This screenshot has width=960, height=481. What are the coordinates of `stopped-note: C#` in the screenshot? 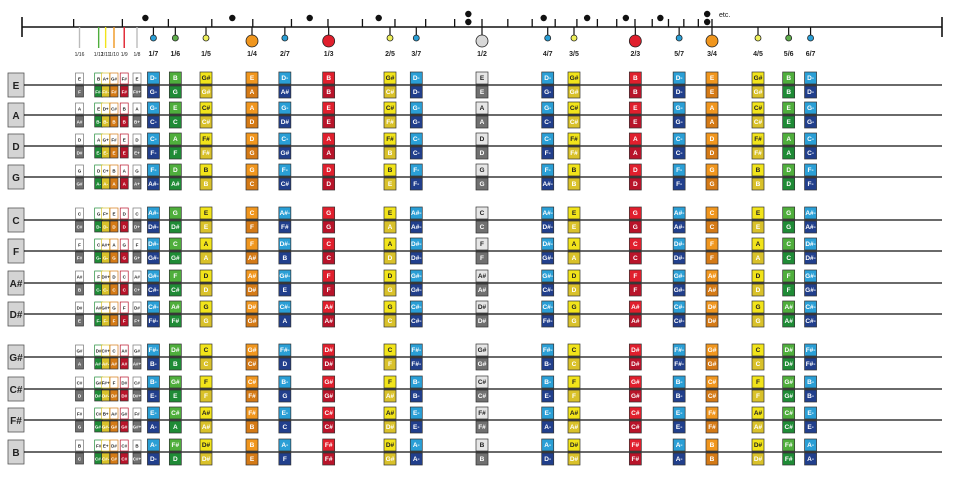 It's located at (758, 122).